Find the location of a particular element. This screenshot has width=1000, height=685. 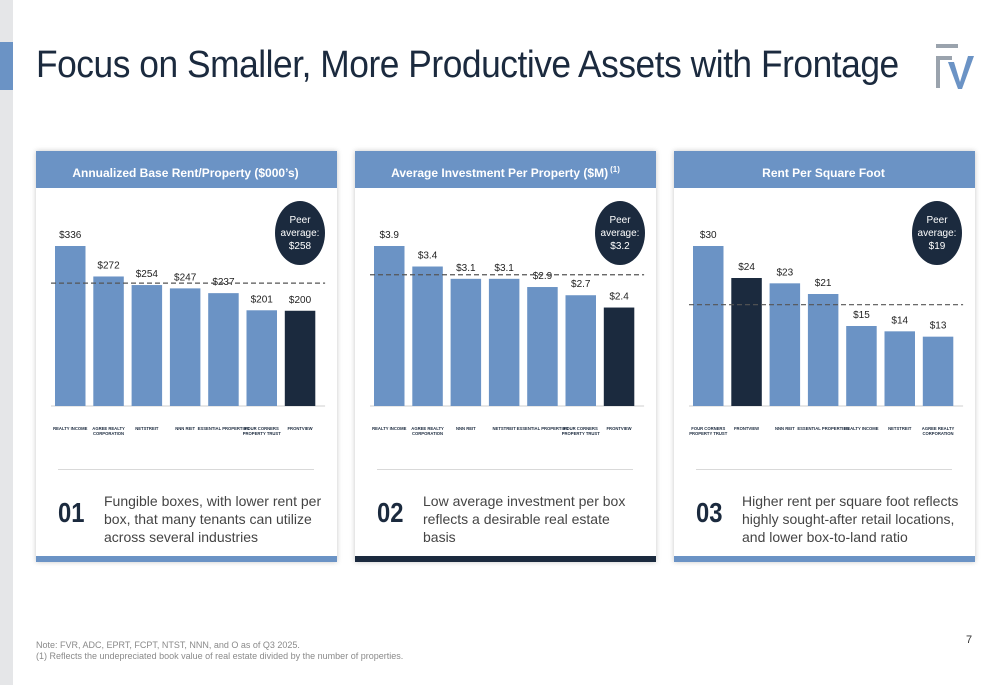

bar-value-label: $3.4 is located at coordinates (428, 256).